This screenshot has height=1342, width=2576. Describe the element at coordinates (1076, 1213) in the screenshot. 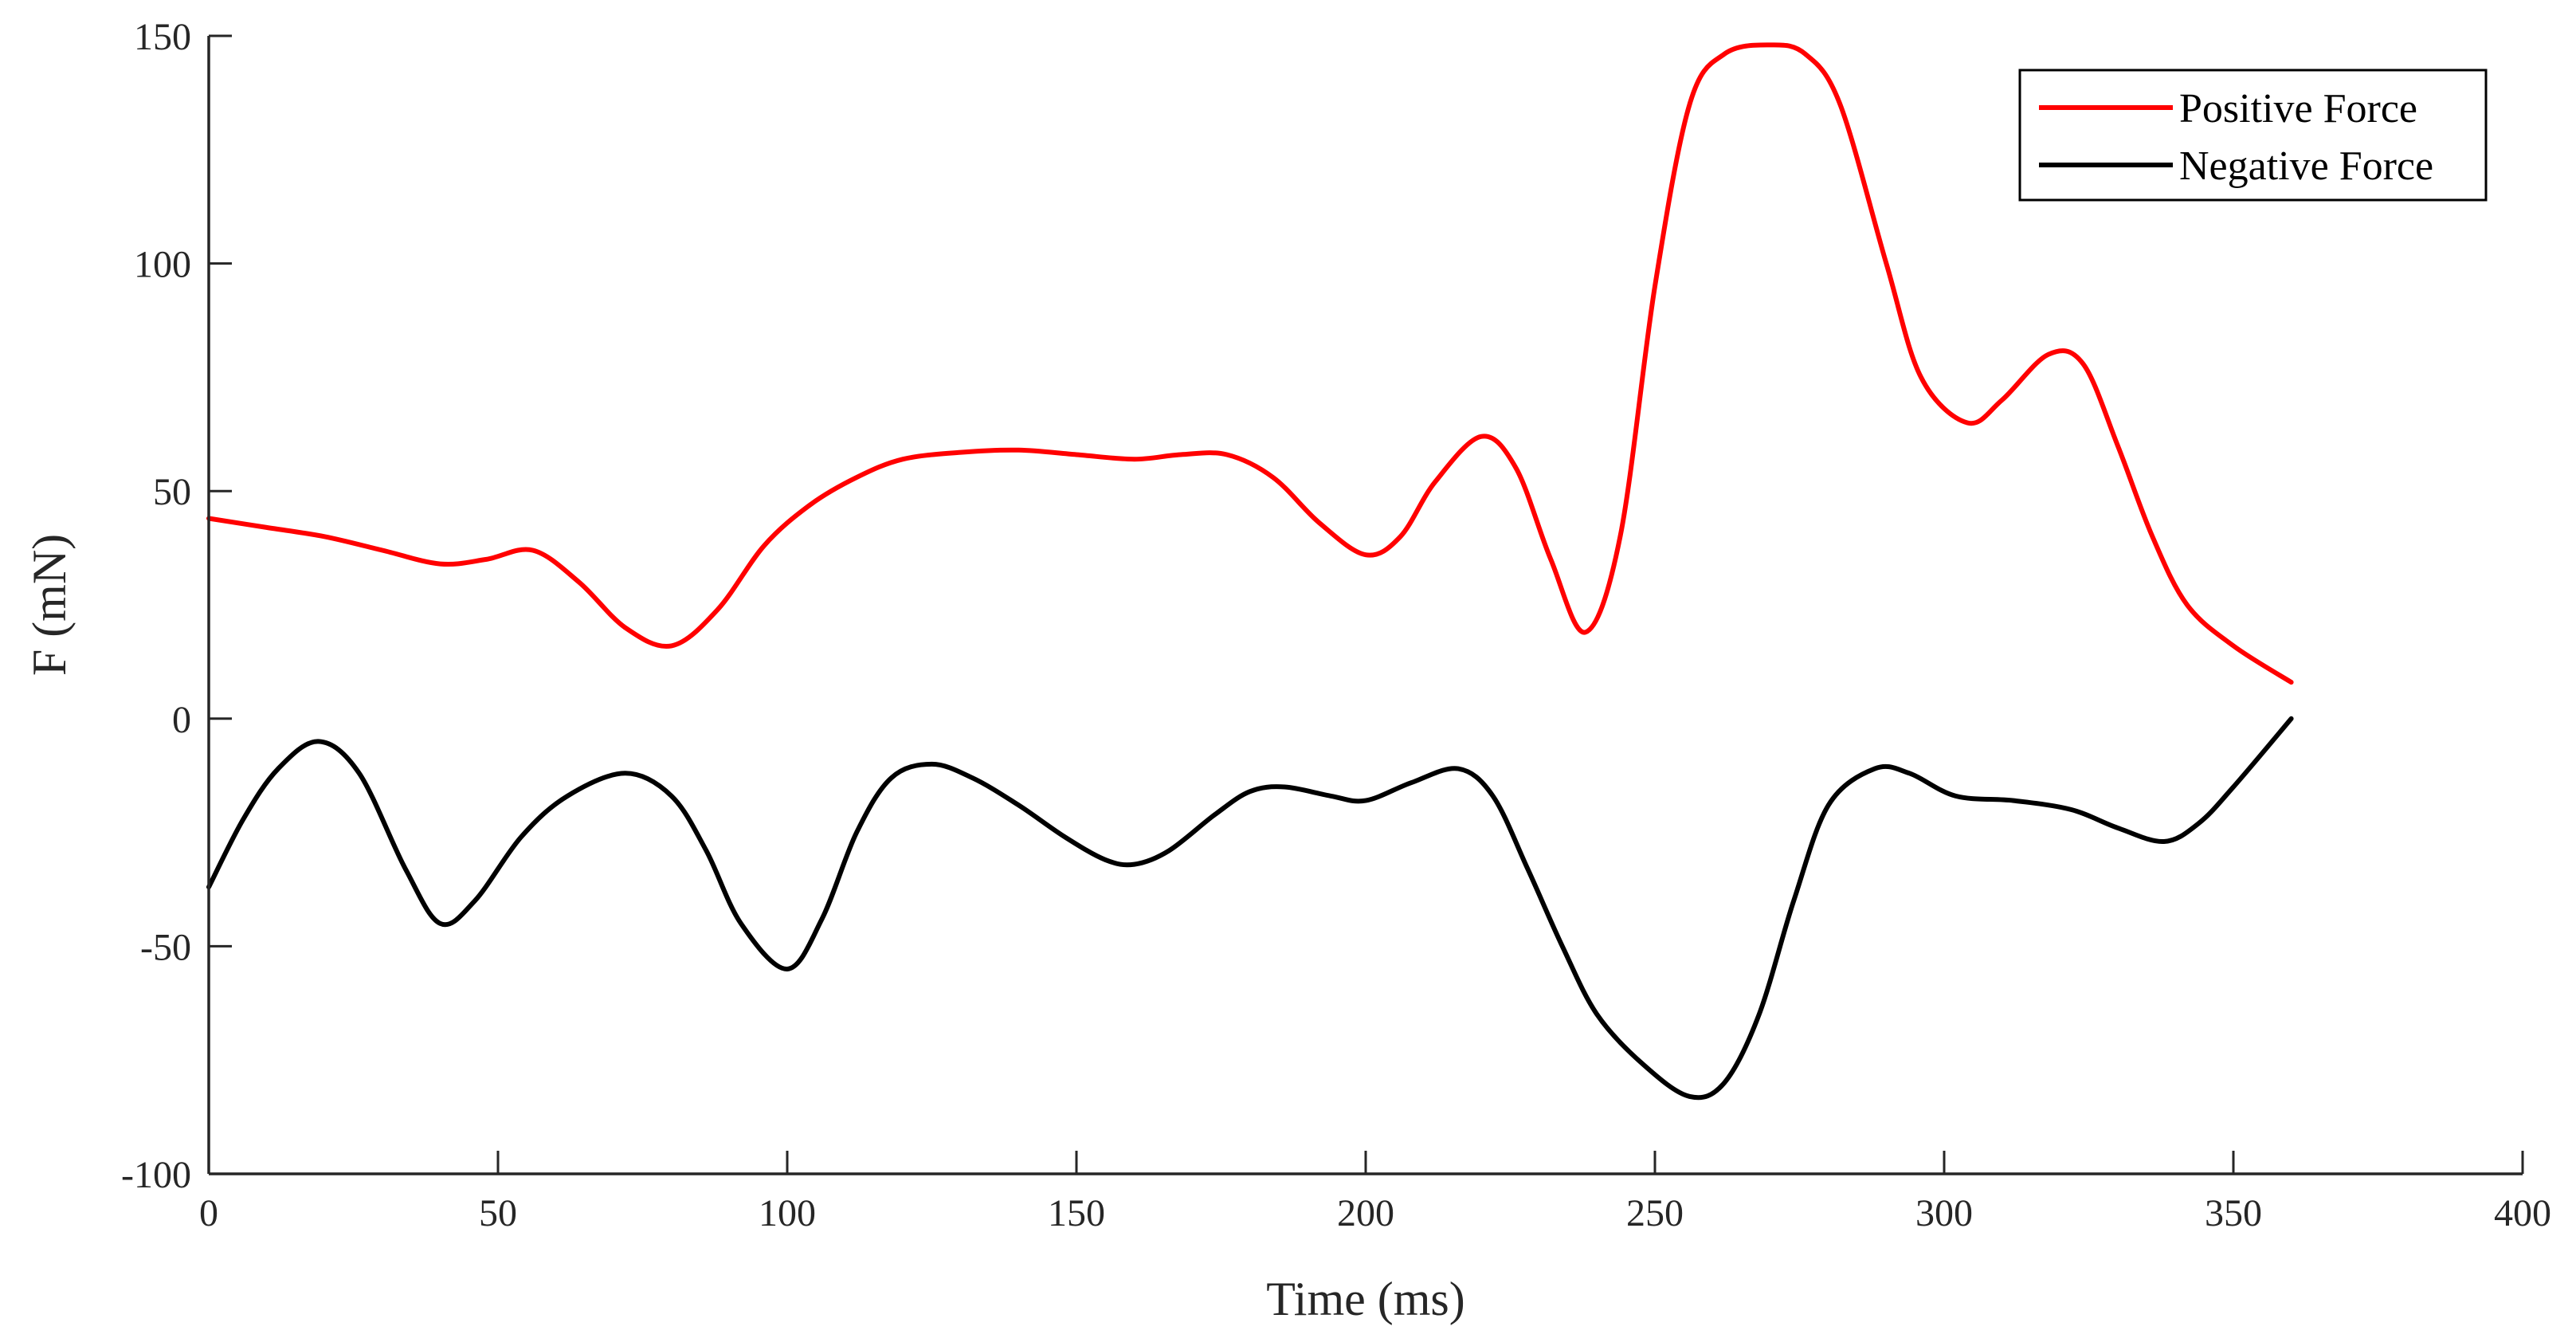

I see `x-tick-label-3: 150` at that location.